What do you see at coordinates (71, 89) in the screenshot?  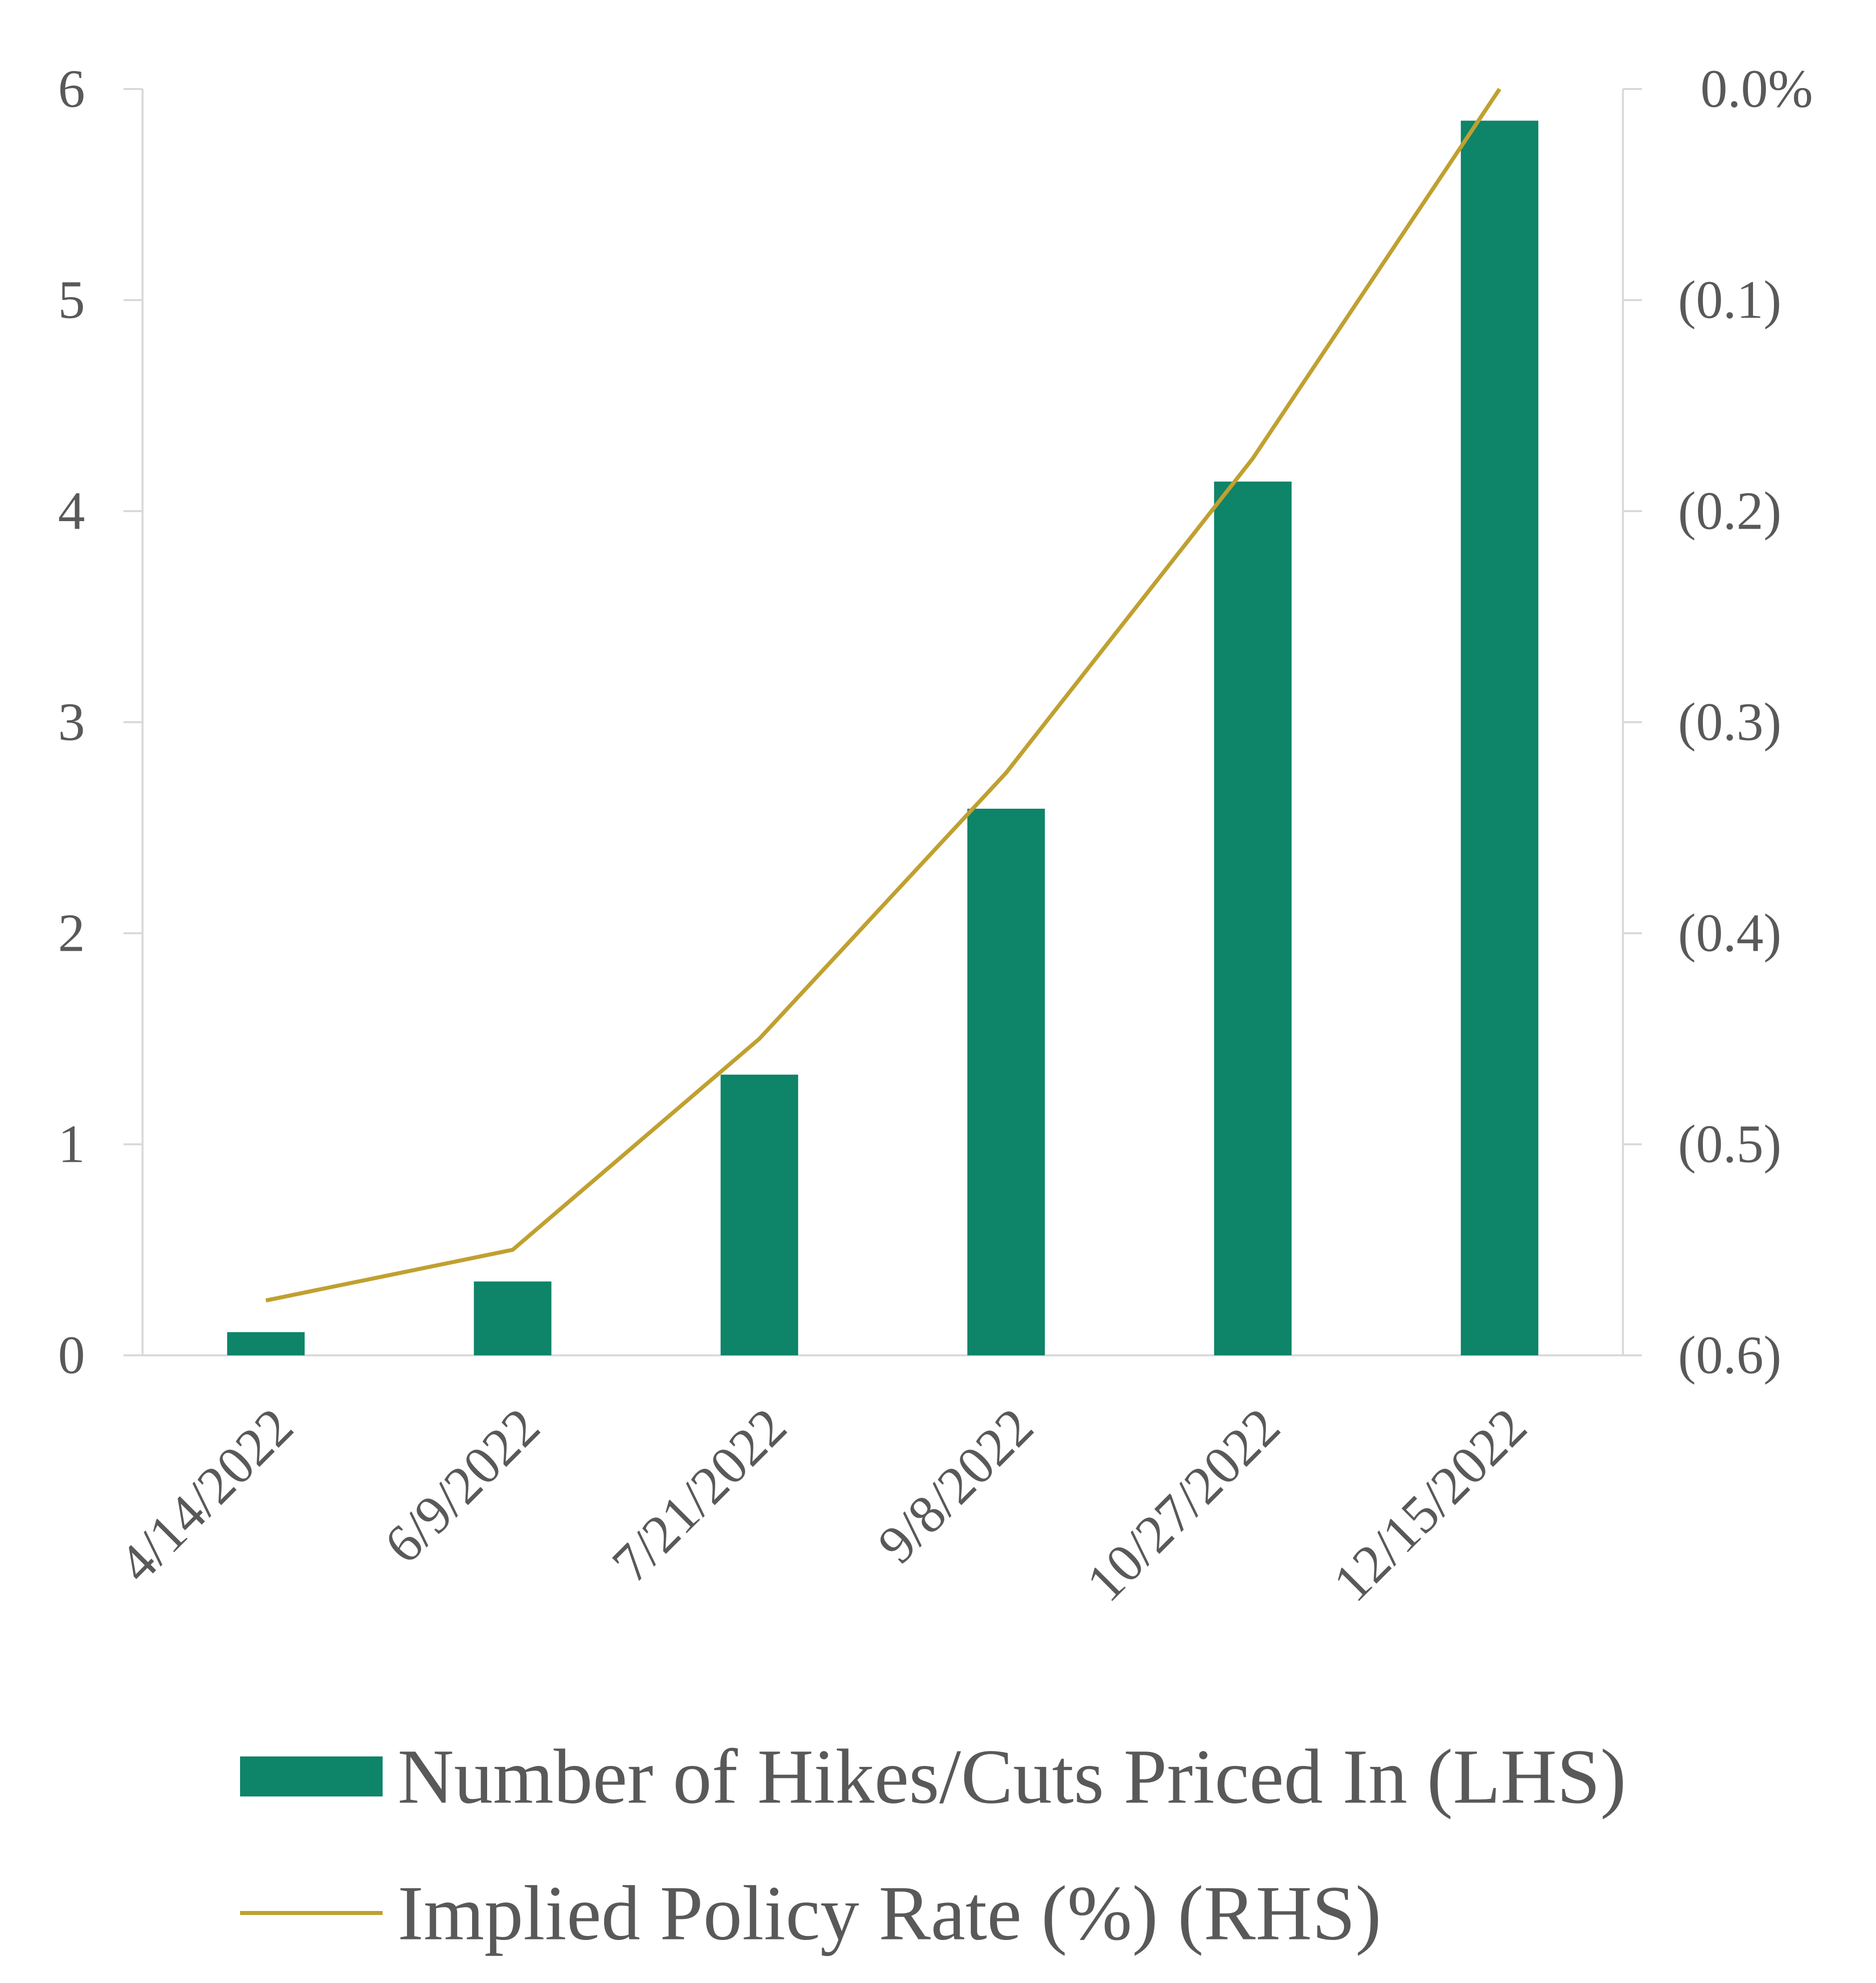 I see `left-axis-tick-label: 6` at bounding box center [71, 89].